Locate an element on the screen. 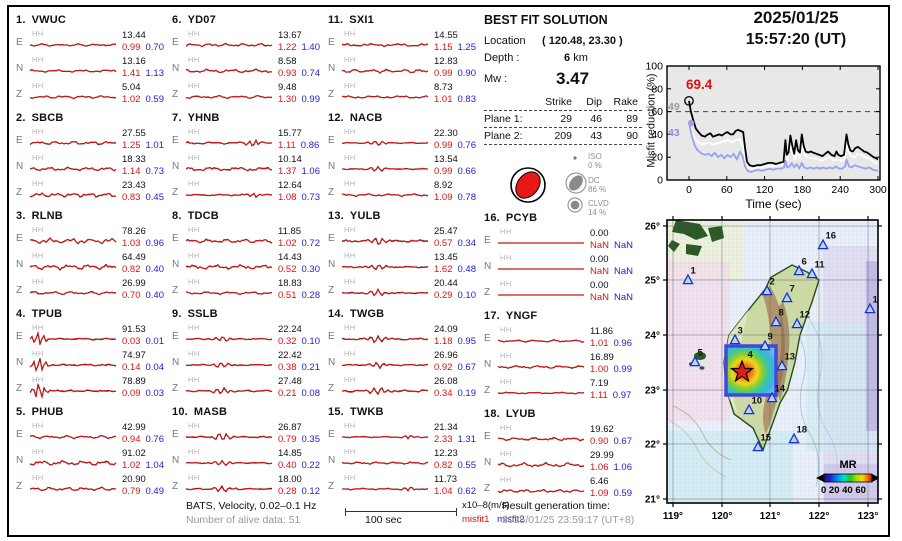 The width and height of the screenshot is (902, 541). map-station-17: 17 is located at coordinates (871, 304).